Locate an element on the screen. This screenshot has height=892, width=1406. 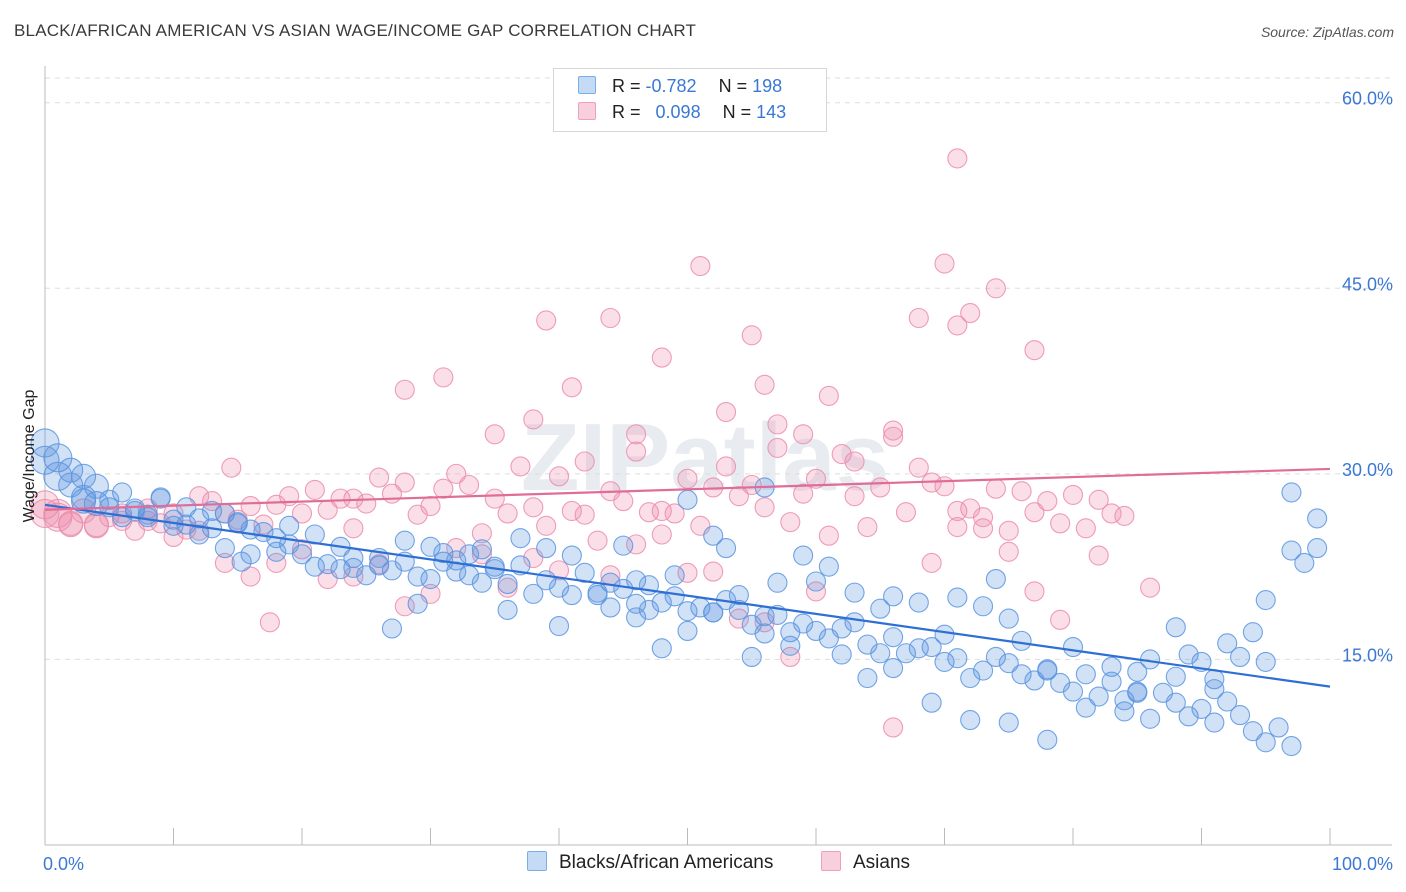
x-tick-label-min: 0.0% is located at coordinates (63, 864).